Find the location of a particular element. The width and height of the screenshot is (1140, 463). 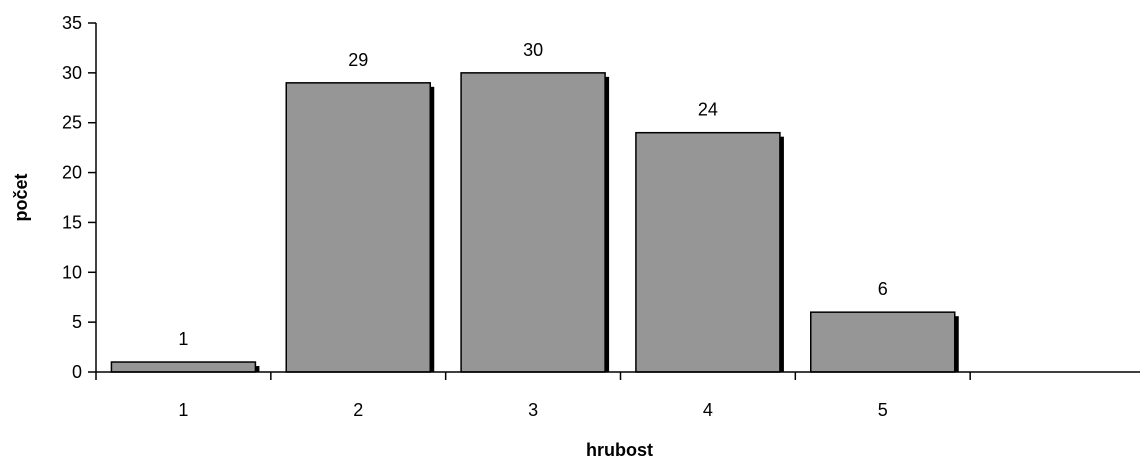

x-axis-title: hrubost is located at coordinates (619, 450).